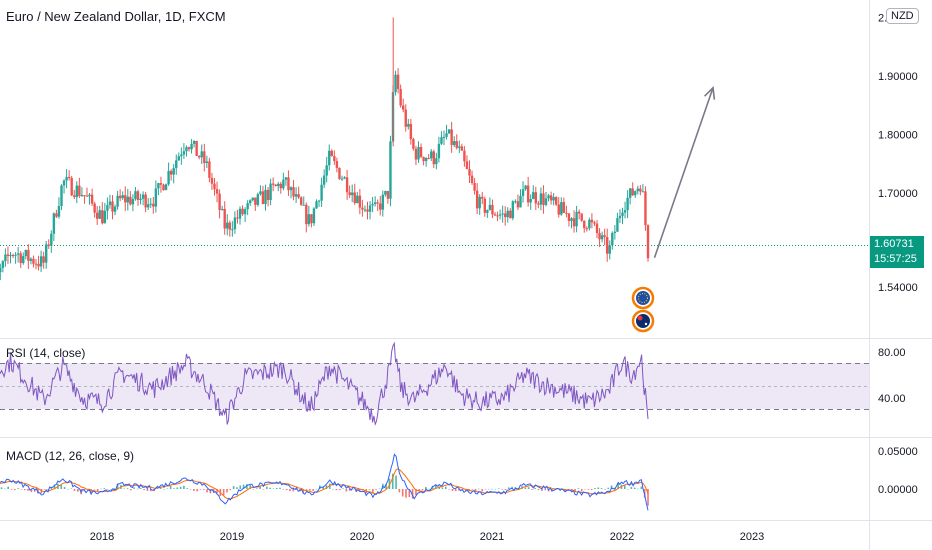 The height and width of the screenshot is (550, 932). What do you see at coordinates (46, 353) in the screenshot?
I see `rsi-label: RSI (14, close)` at bounding box center [46, 353].